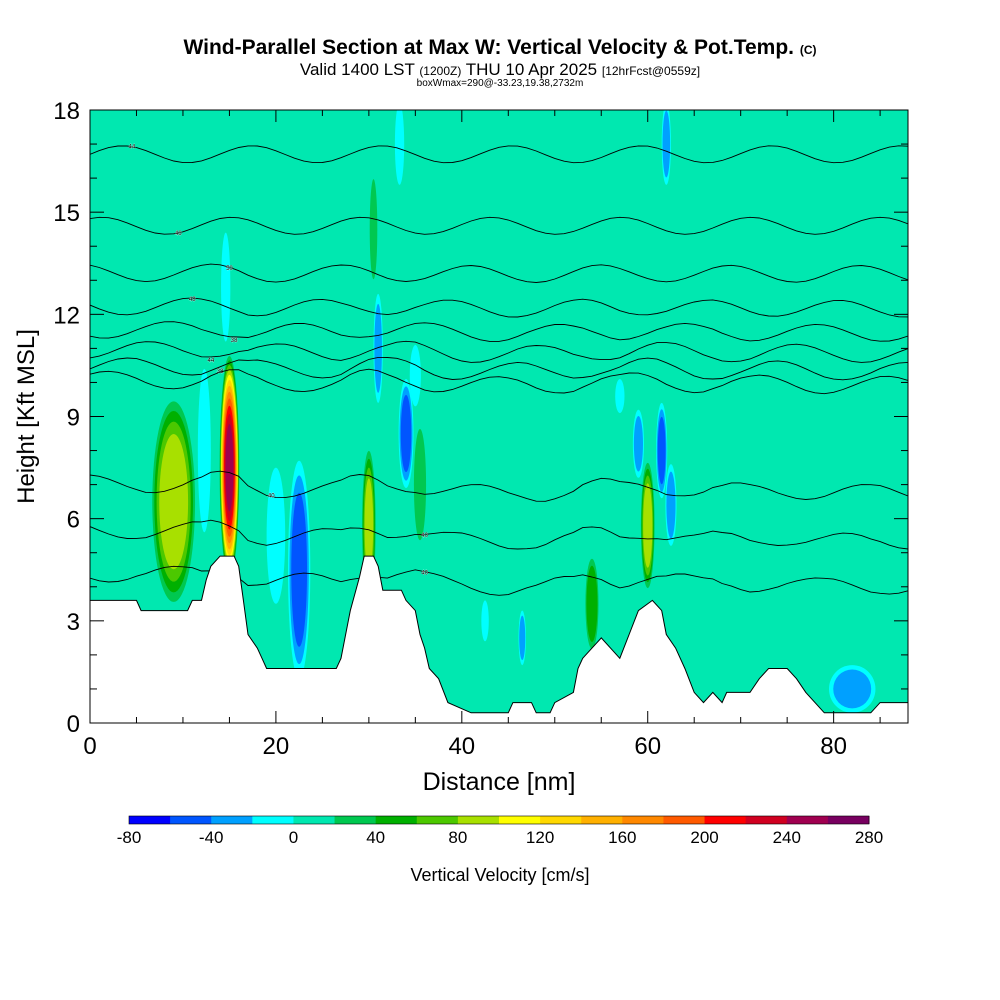 The height and width of the screenshot is (1000, 1000). I want to click on colorbar-tick-label: 160, so click(622, 837).